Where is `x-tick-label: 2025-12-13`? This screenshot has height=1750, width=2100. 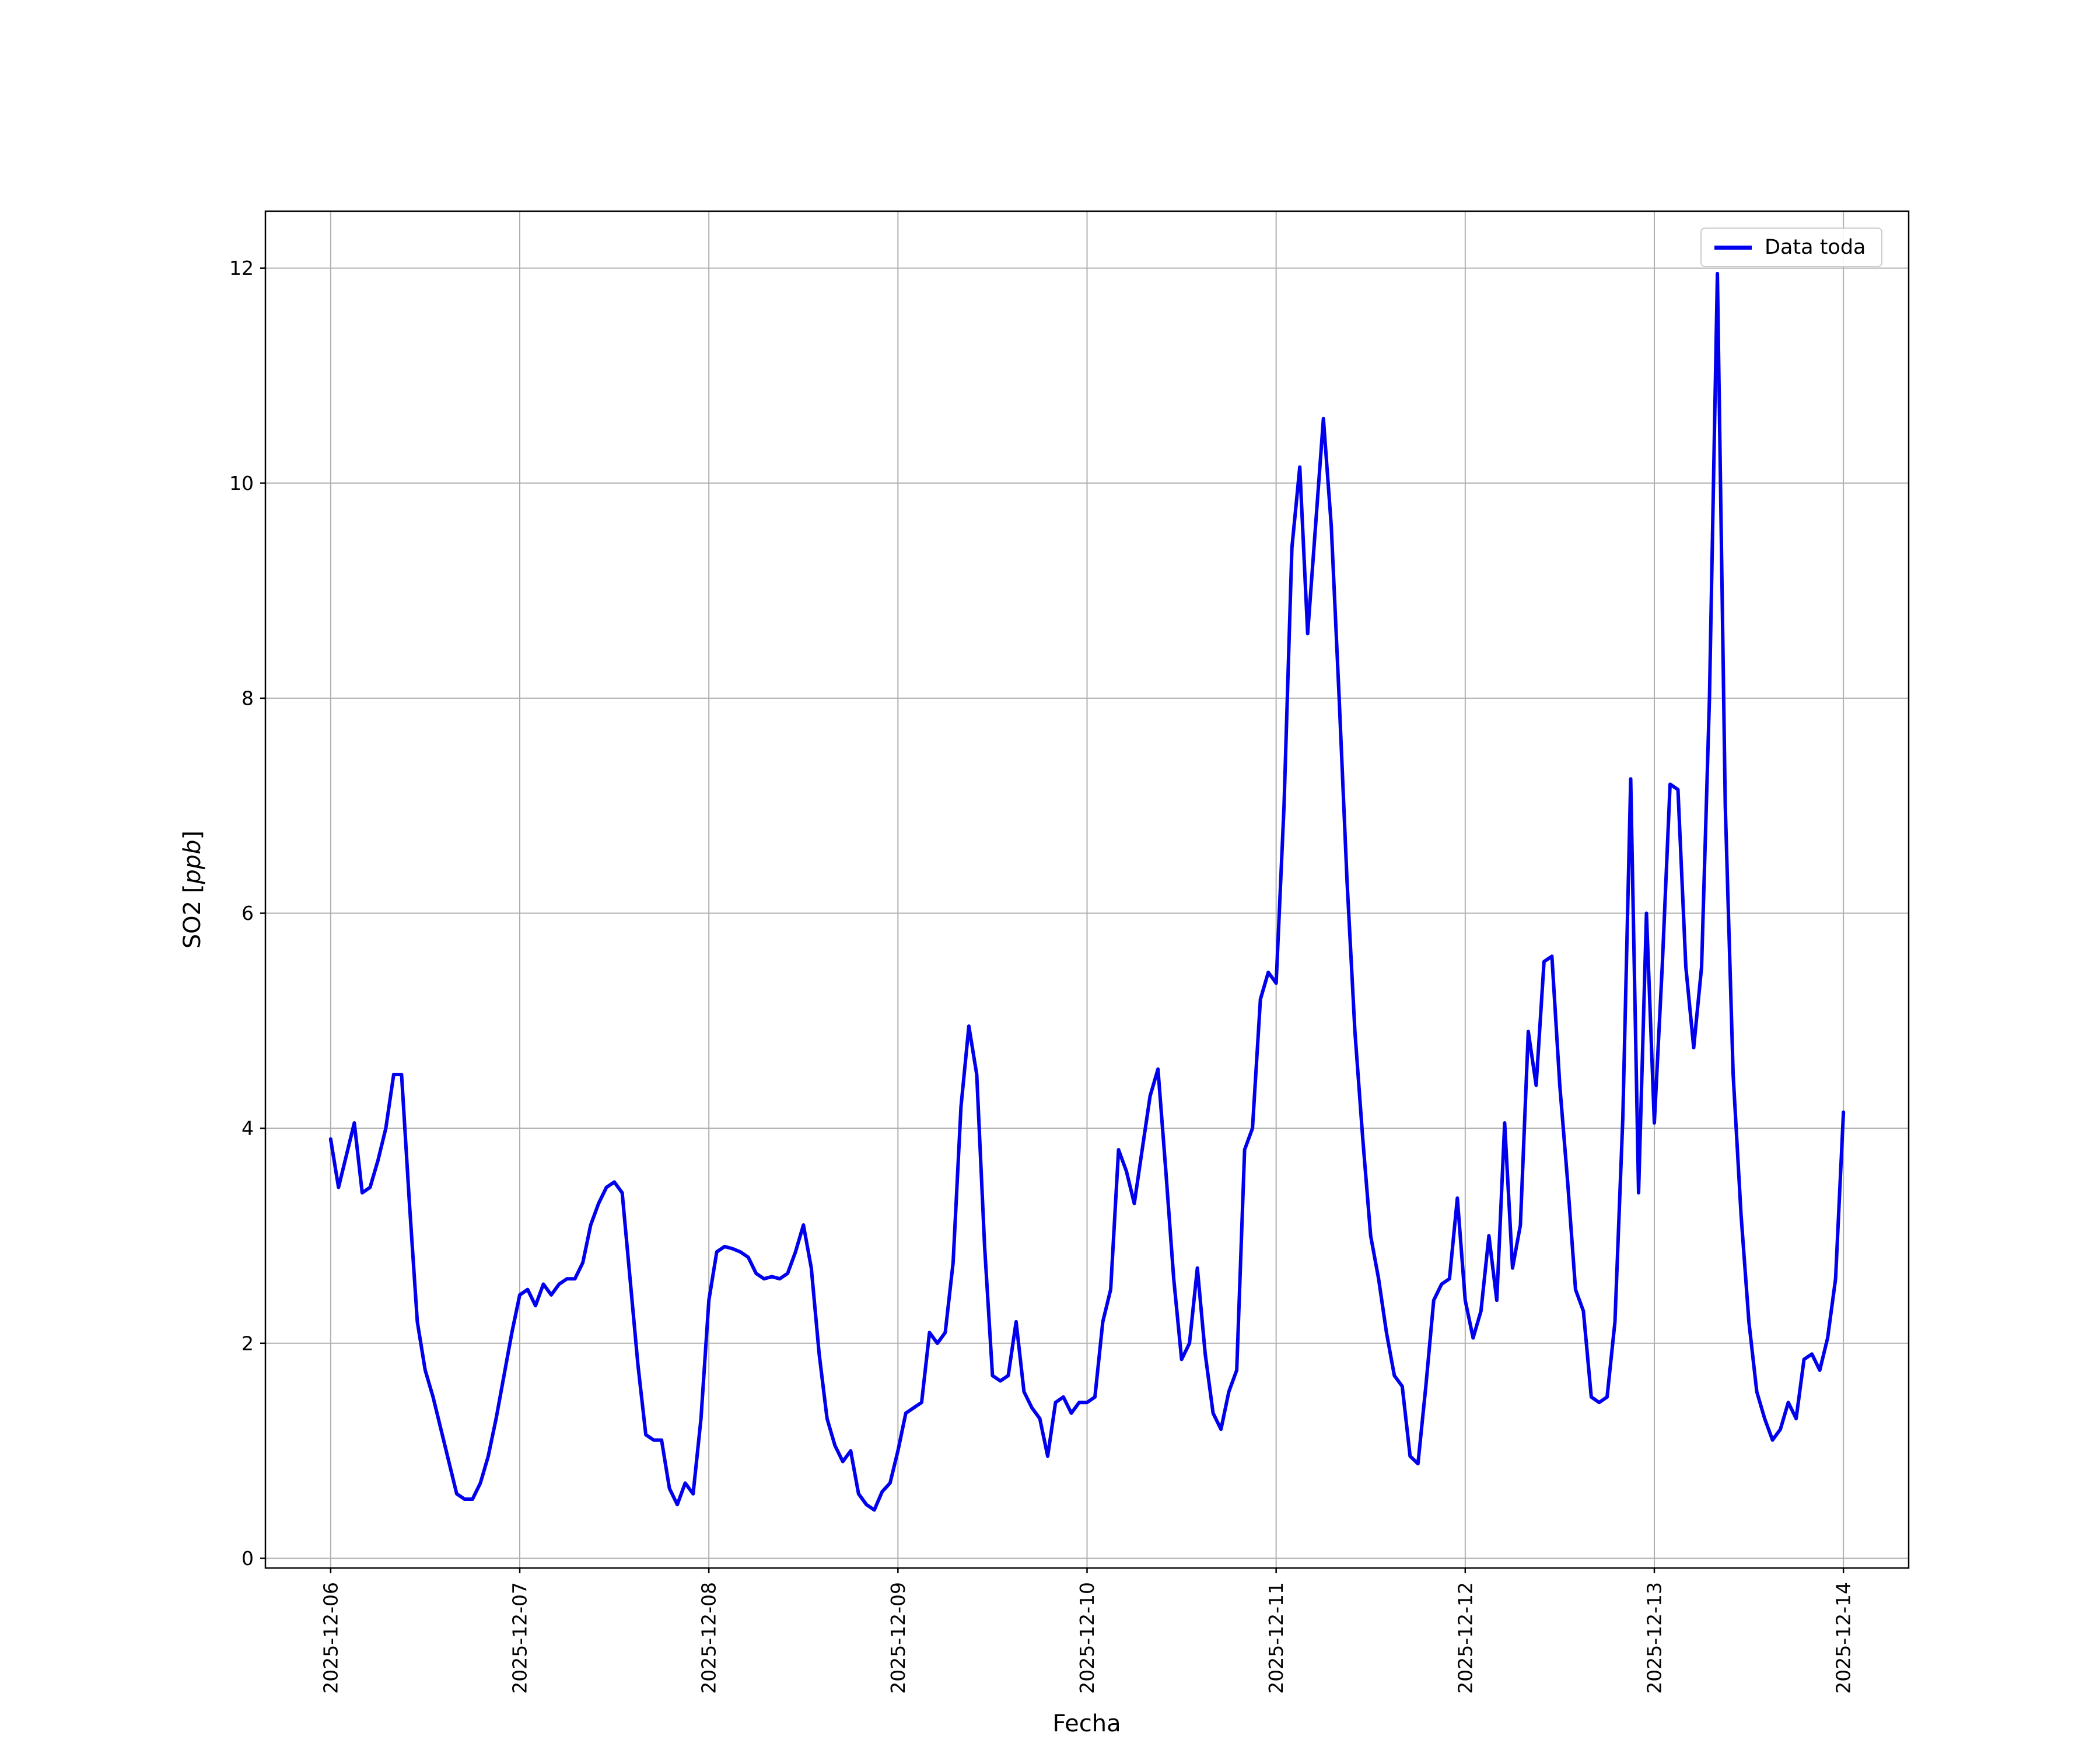
x-tick-label: 2025-12-13 is located at coordinates (1654, 1638).